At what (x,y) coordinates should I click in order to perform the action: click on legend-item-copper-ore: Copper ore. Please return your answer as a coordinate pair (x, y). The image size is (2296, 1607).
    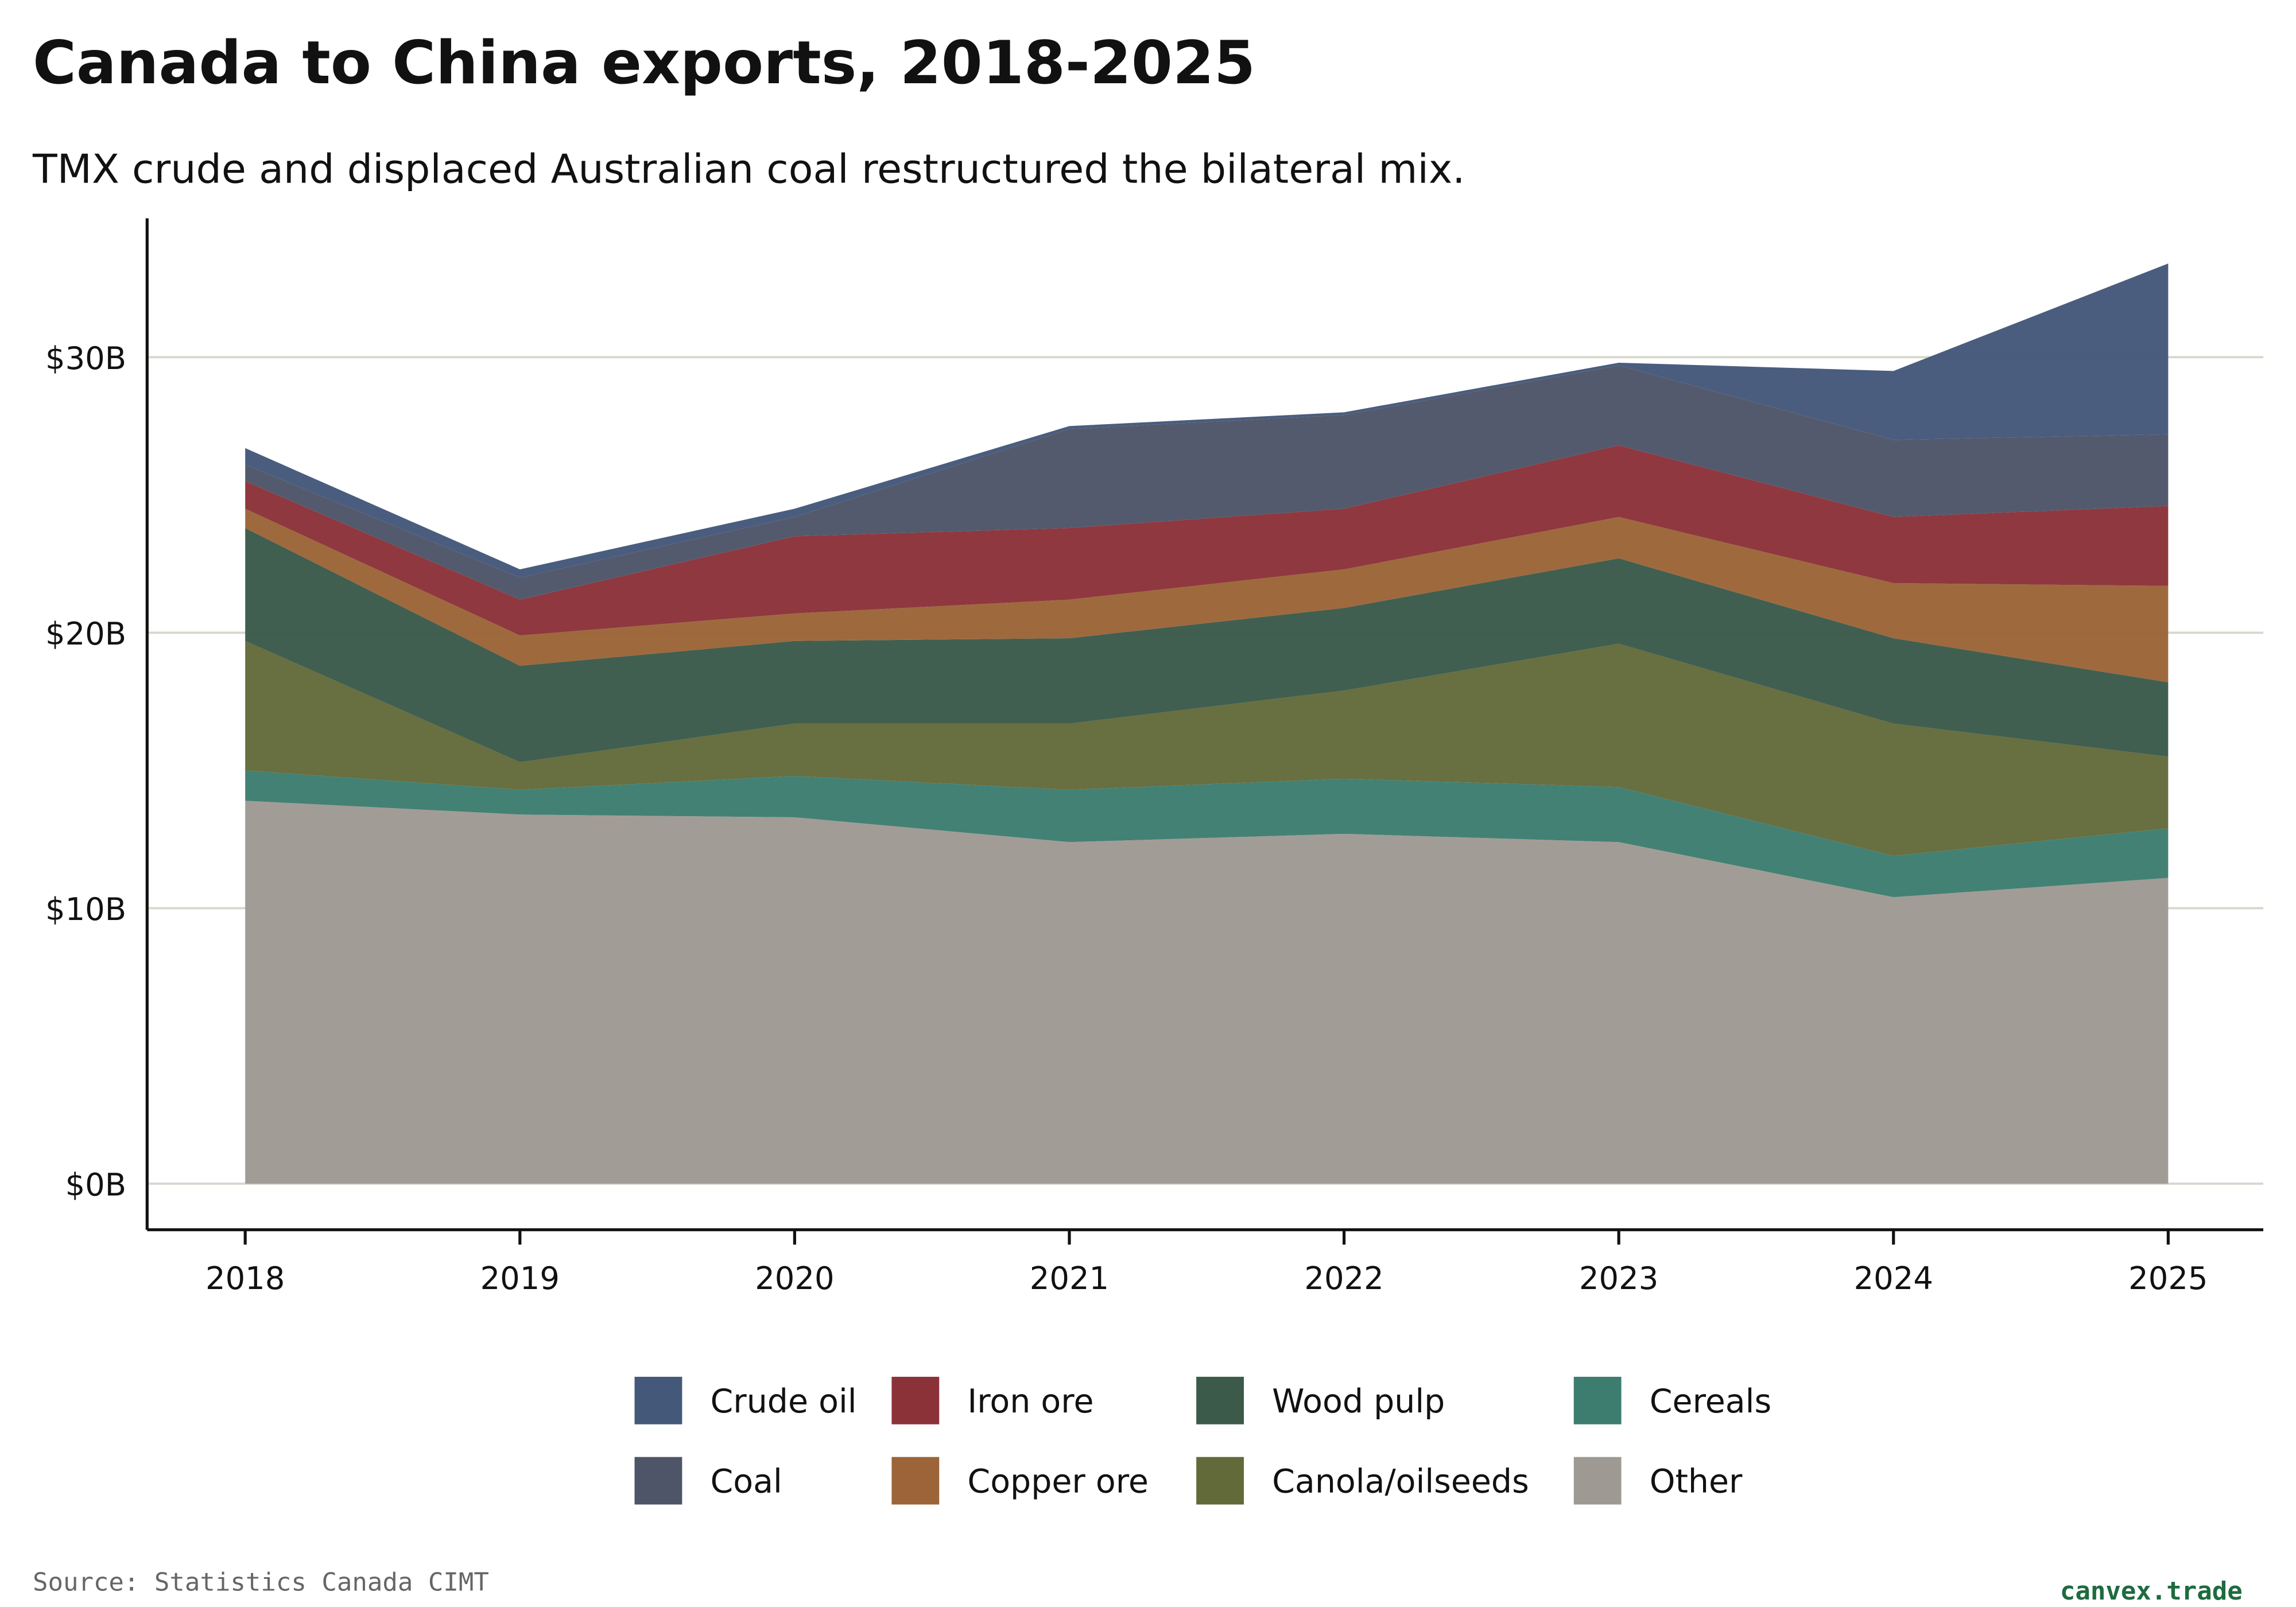
    Looking at the image, I should click on (1020, 1481).